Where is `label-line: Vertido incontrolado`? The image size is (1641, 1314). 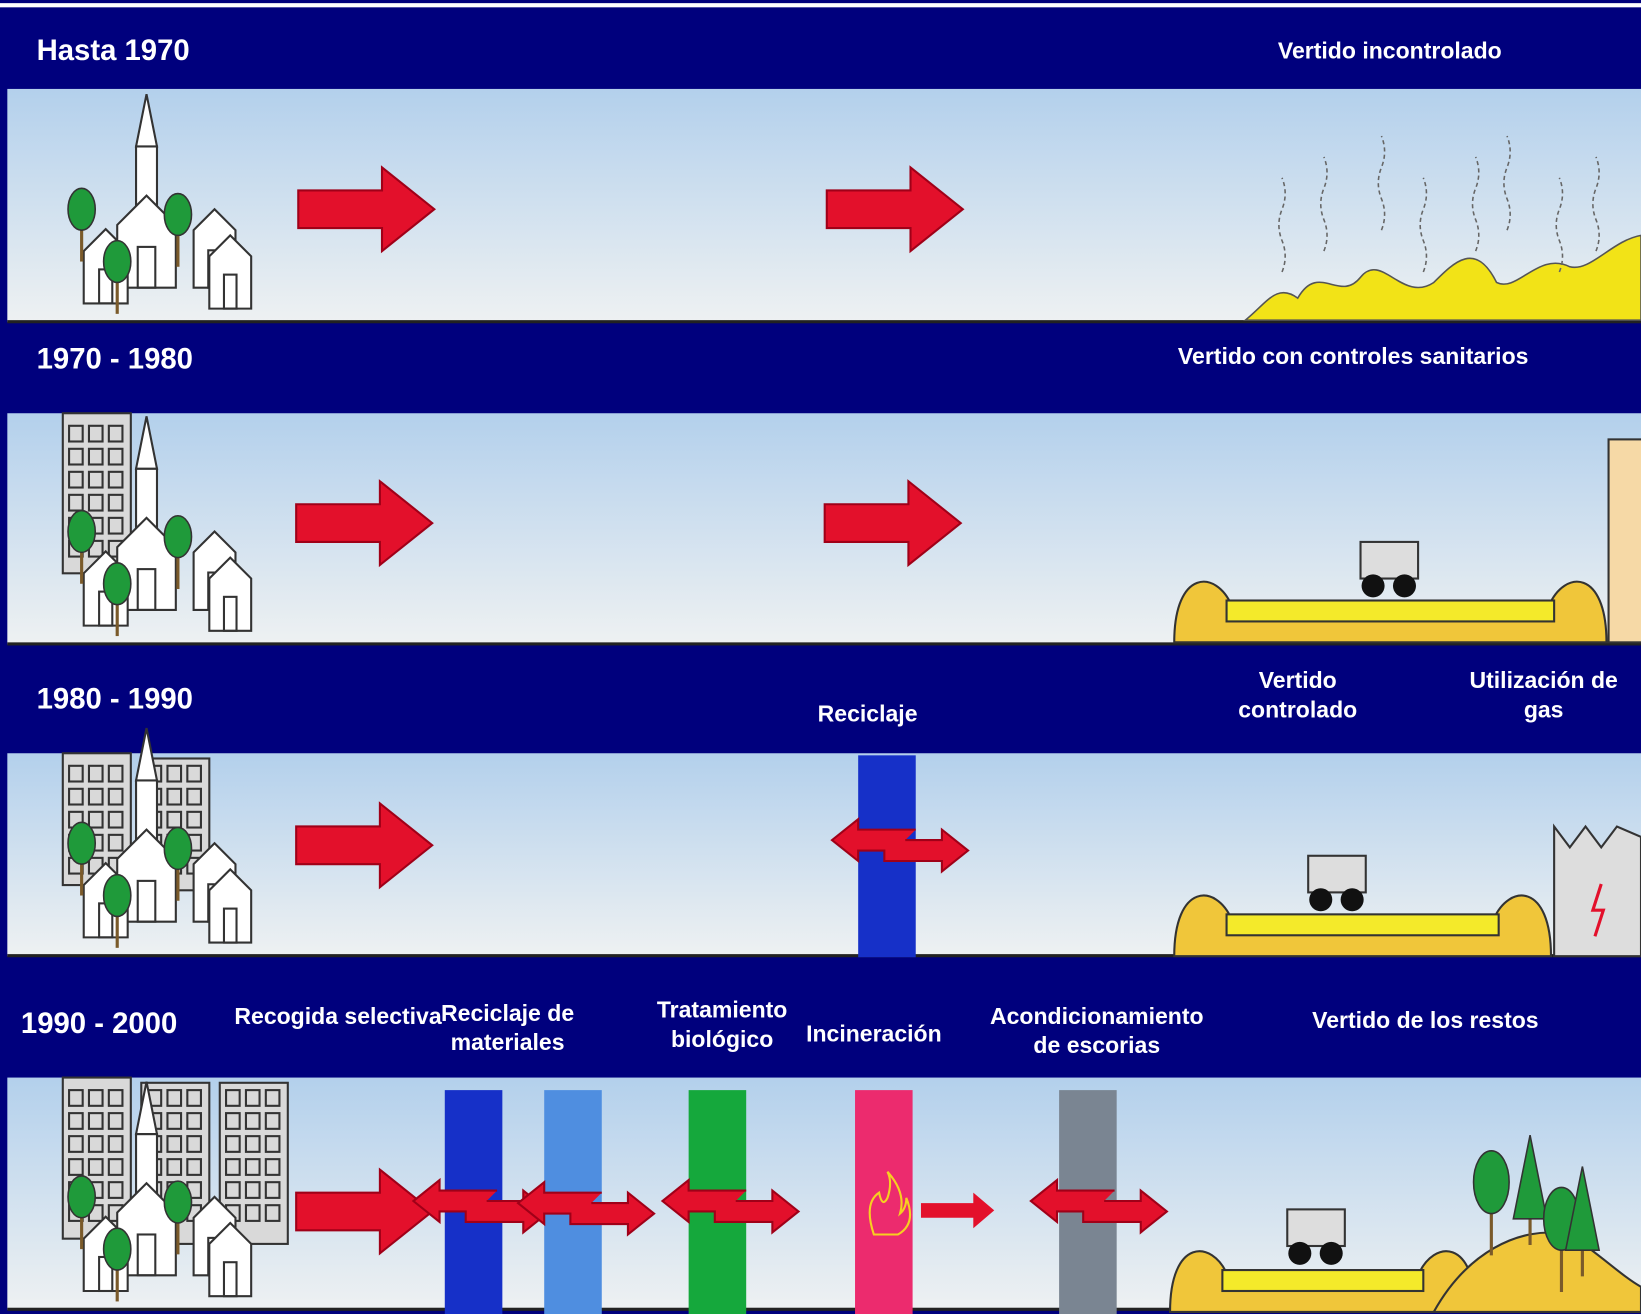 label-line: Vertido incontrolado is located at coordinates (1390, 50).